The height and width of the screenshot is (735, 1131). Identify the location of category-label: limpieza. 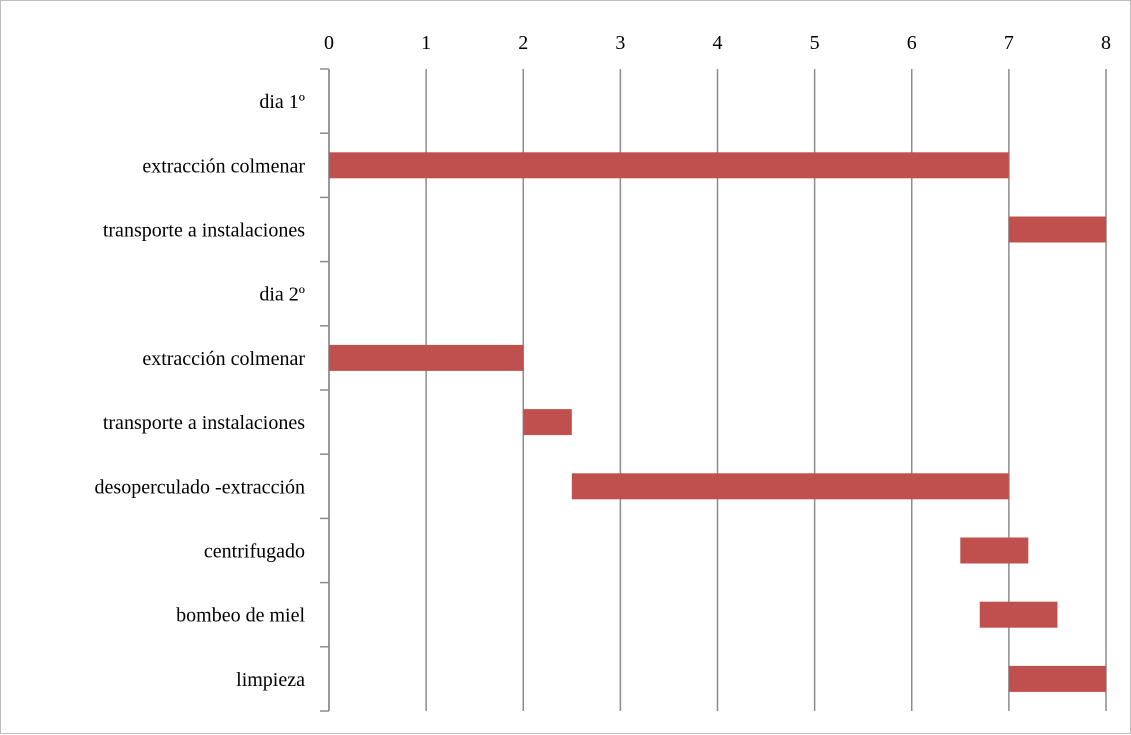
(270, 680).